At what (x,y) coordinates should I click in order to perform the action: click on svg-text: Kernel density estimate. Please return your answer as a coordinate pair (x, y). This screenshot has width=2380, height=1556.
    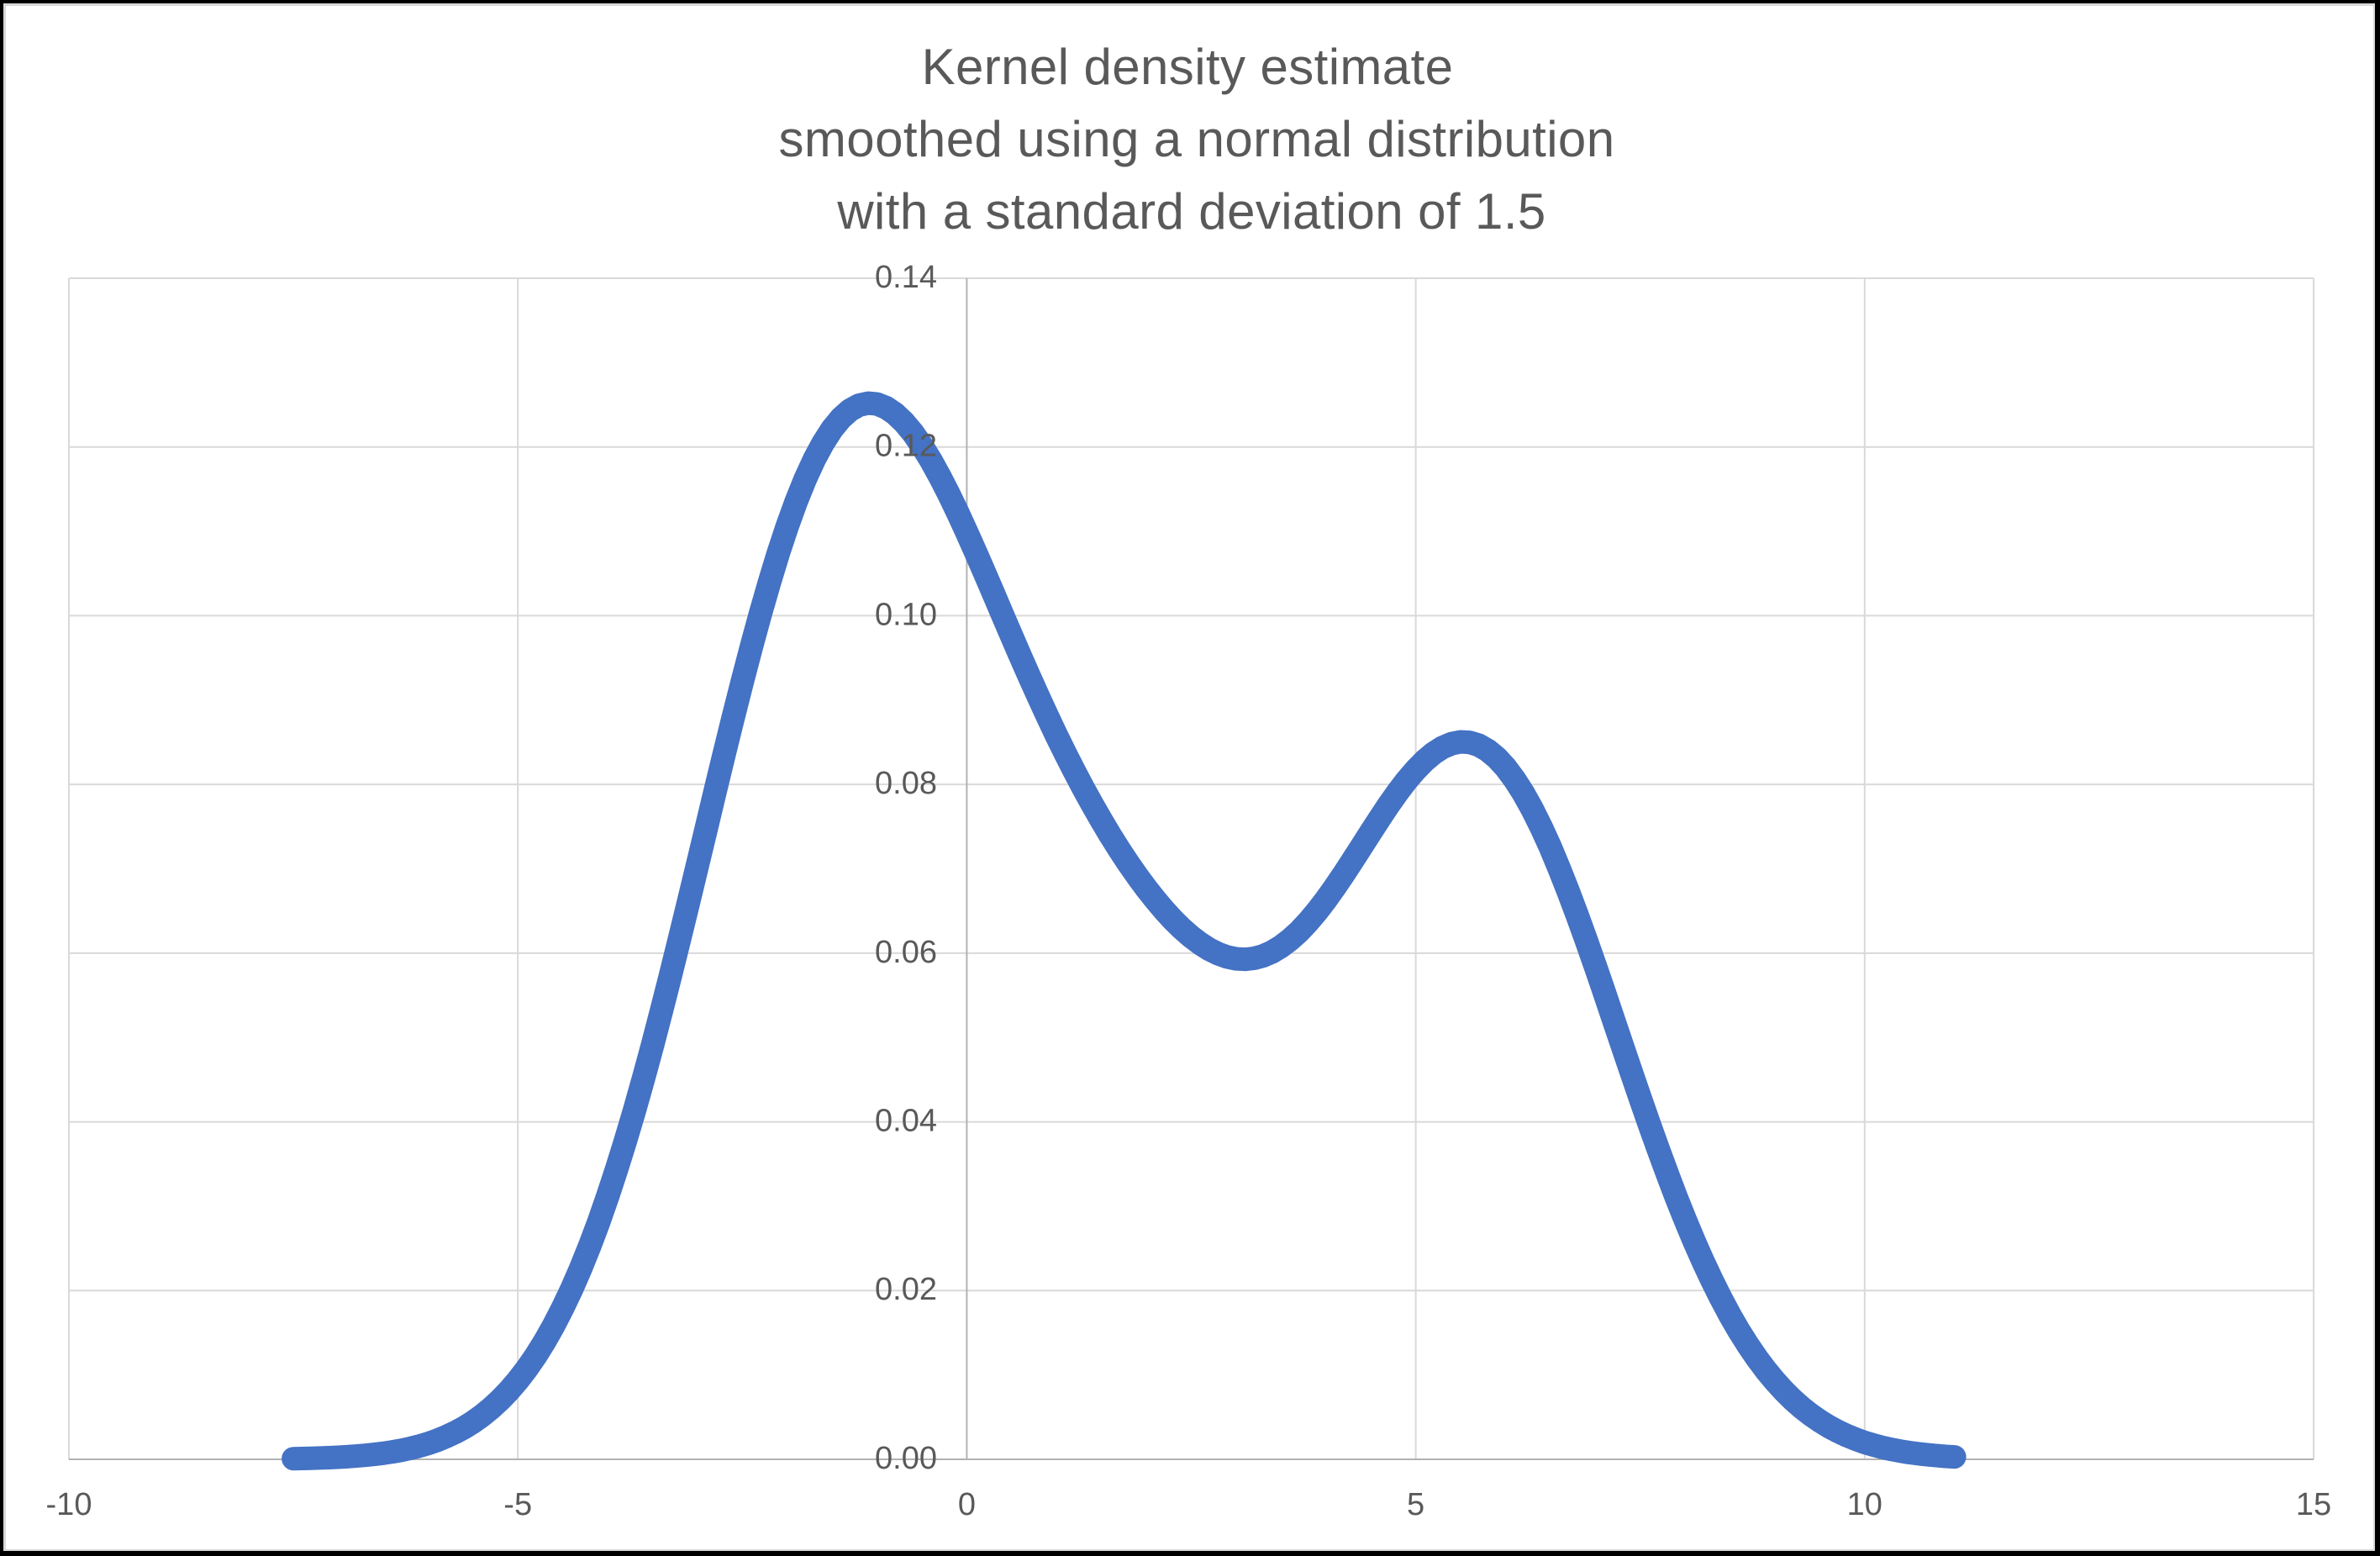
    Looking at the image, I should click on (1188, 67).